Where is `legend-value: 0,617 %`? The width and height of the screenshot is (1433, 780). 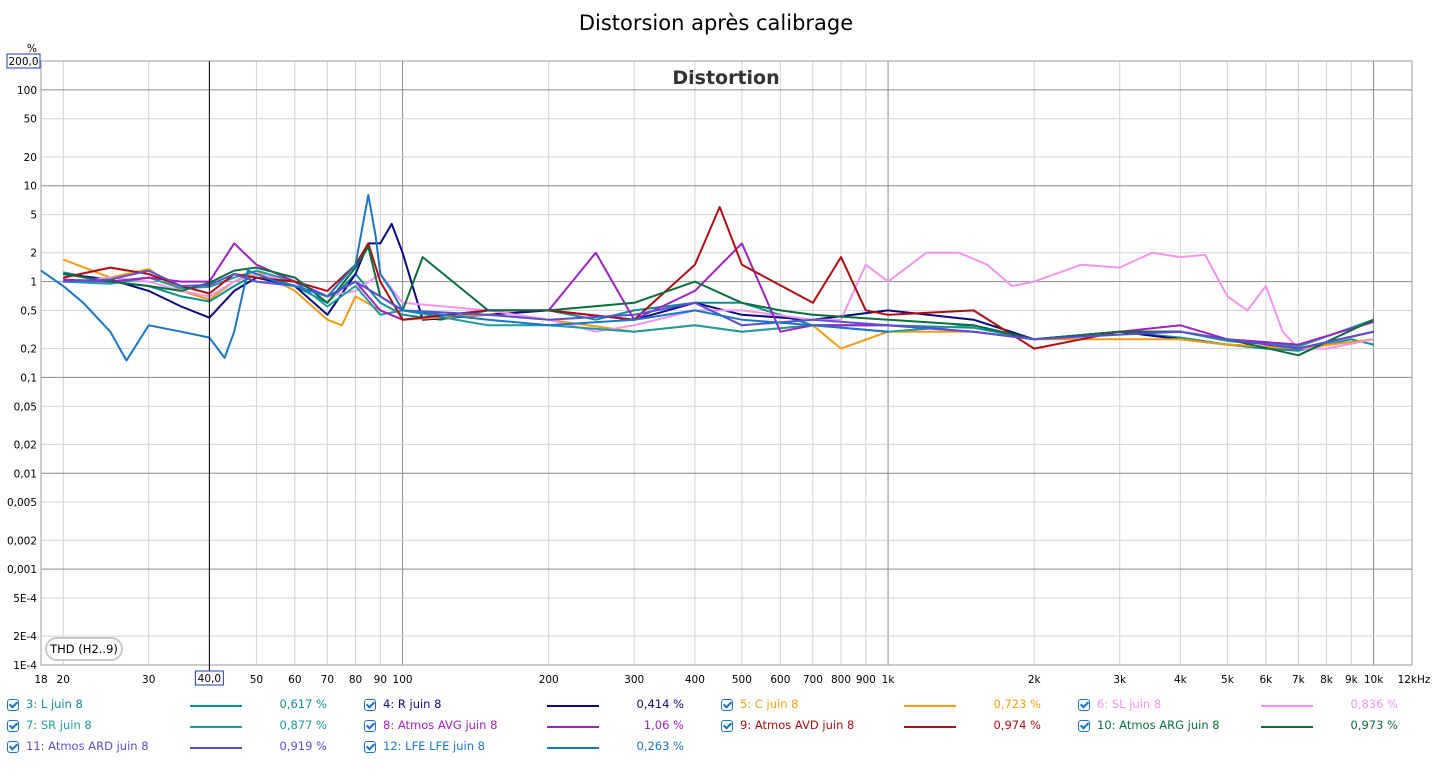 legend-value: 0,617 % is located at coordinates (303, 704).